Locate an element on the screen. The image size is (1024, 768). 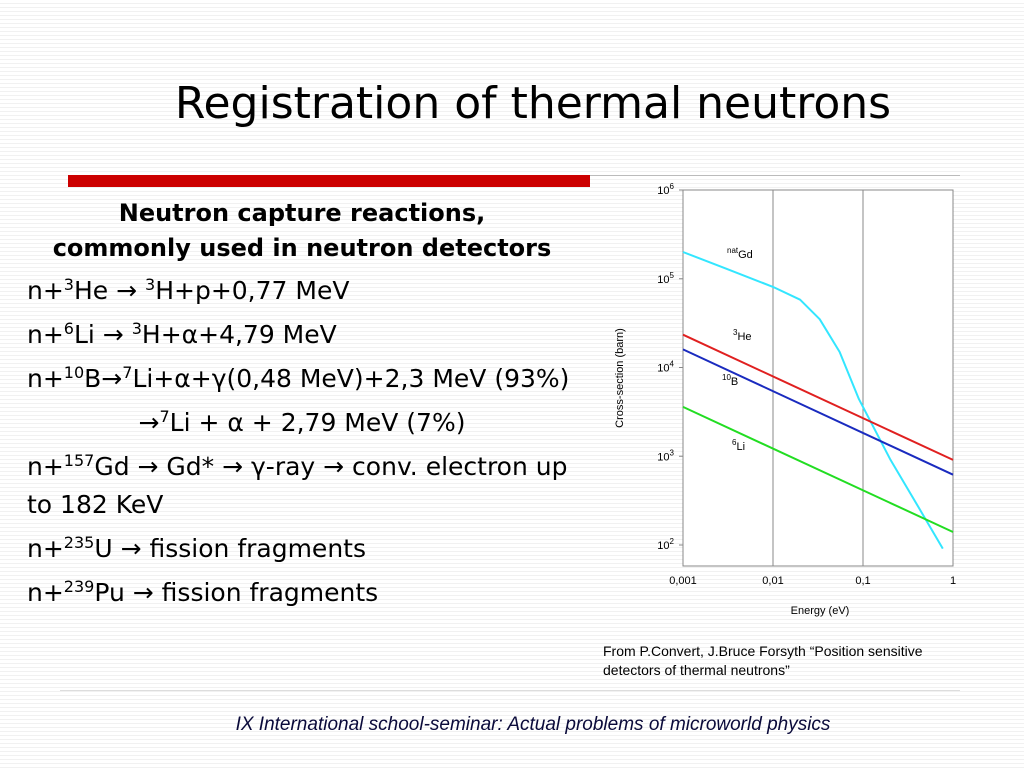
reaction: n+239Pu → fission fragments is located at coordinates (302, 593).